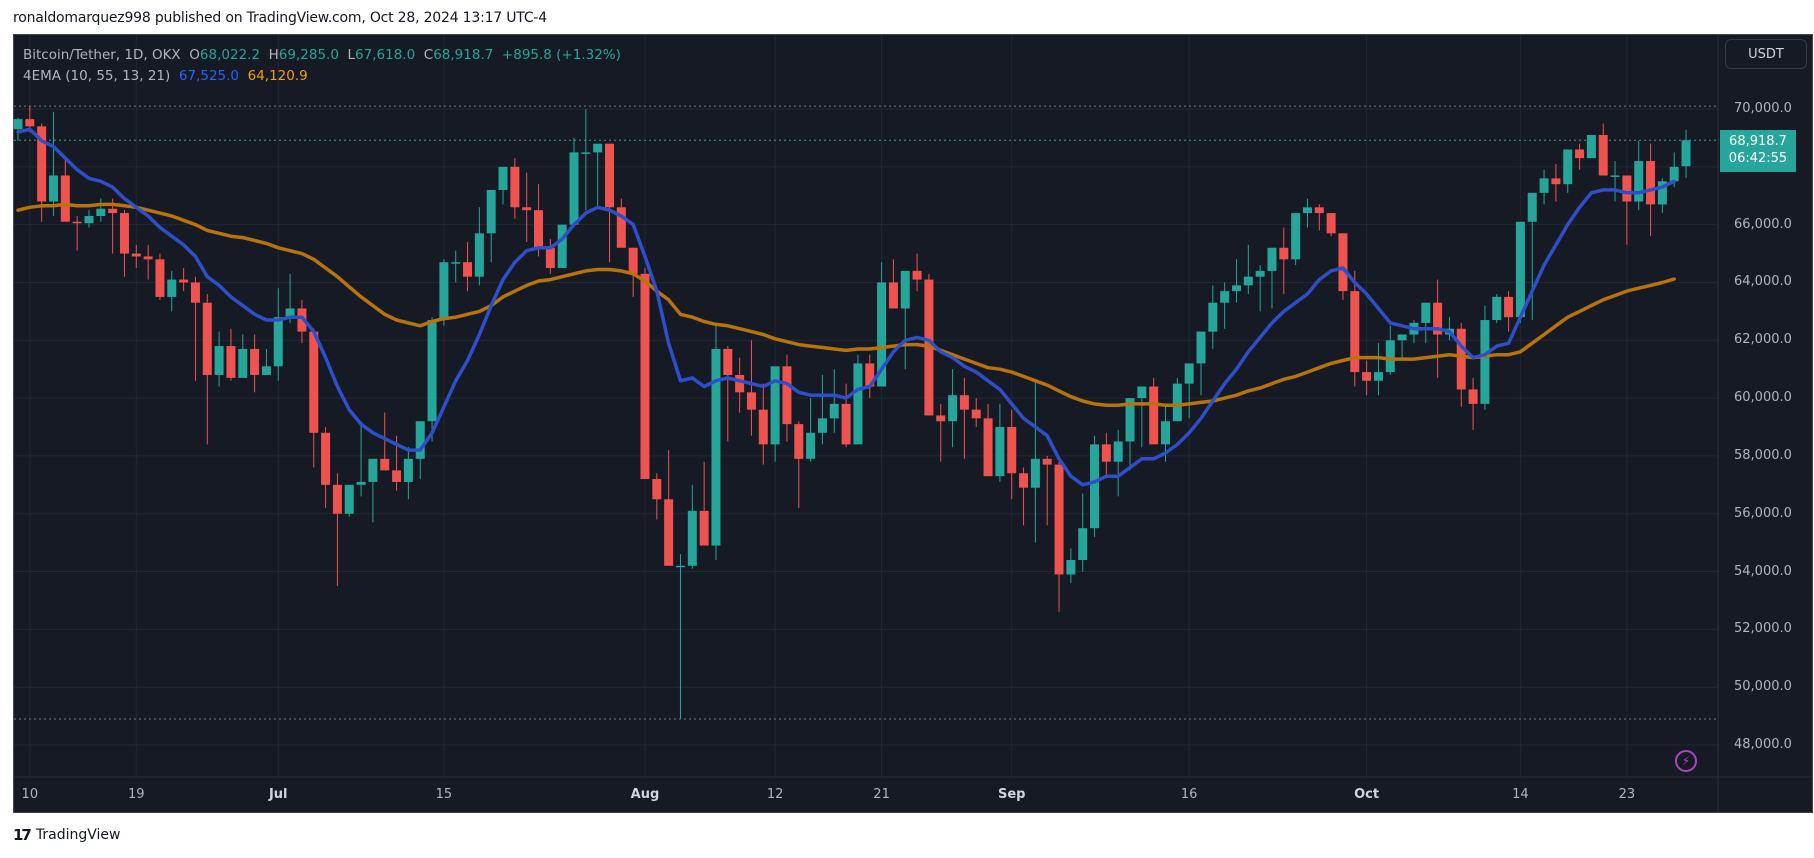  What do you see at coordinates (102, 55) in the screenshot?
I see `symbol-title: Bitcoin/Tether, 1D, OKX` at bounding box center [102, 55].